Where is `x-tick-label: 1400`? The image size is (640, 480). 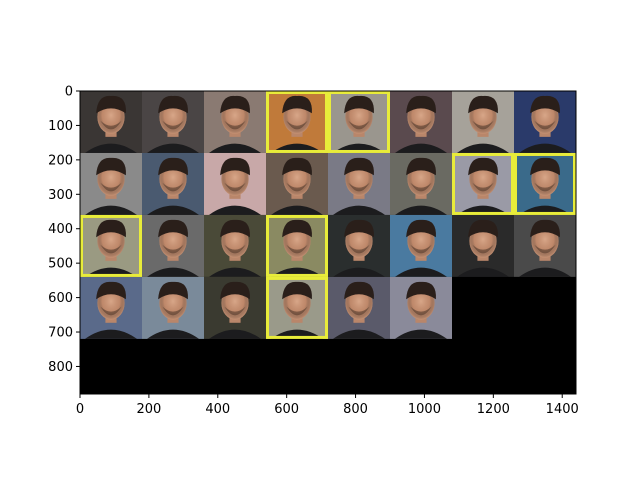 x-tick-label: 1400 is located at coordinates (562, 409).